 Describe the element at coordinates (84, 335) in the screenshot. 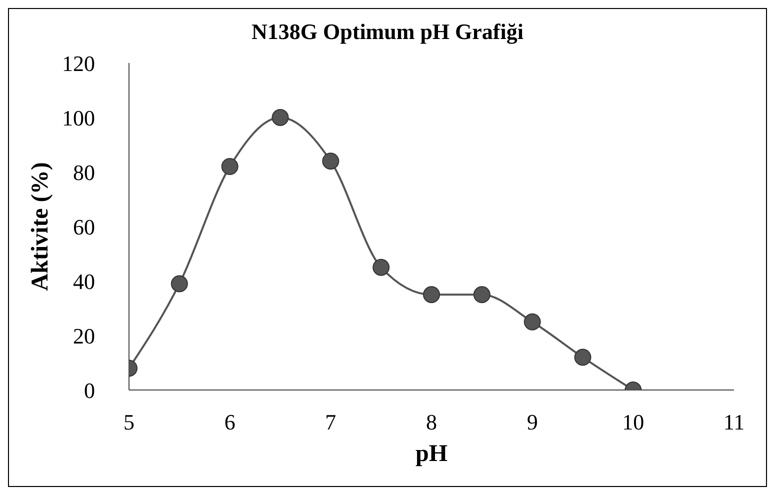

I see `y-tick-label: 20` at that location.